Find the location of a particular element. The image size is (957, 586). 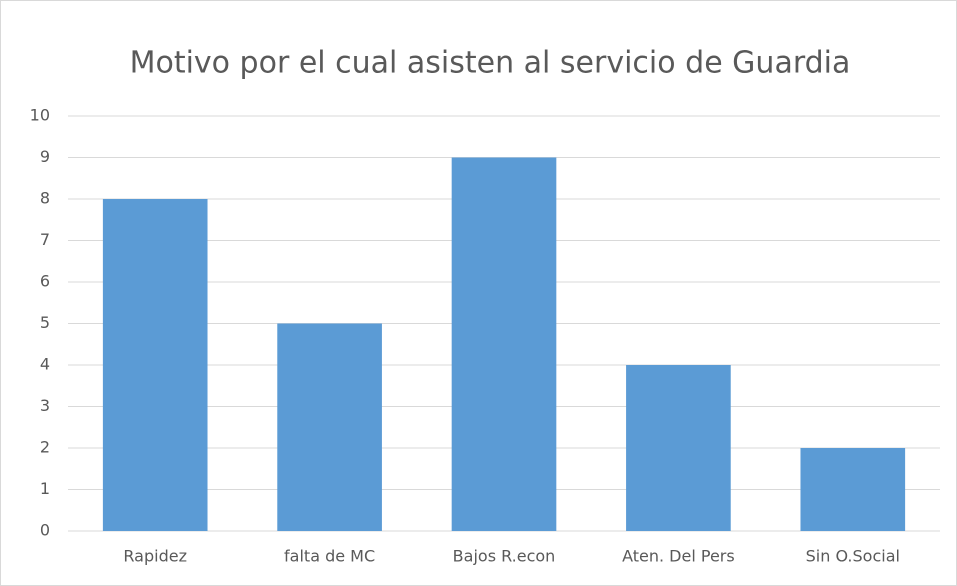

y-tick-label: 10 is located at coordinates (40, 115).